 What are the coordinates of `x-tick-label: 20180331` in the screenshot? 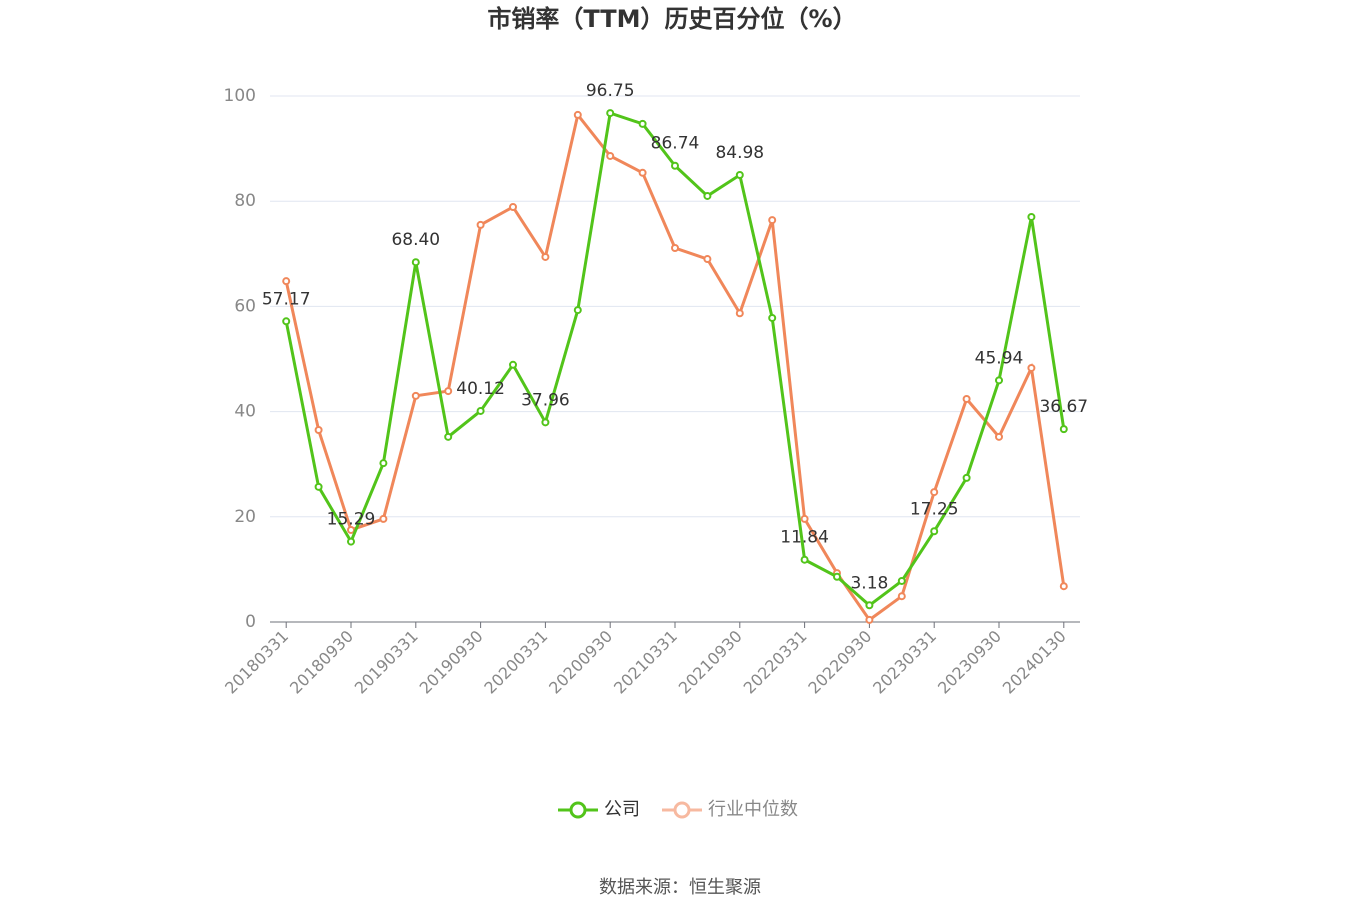 It's located at (256, 662).